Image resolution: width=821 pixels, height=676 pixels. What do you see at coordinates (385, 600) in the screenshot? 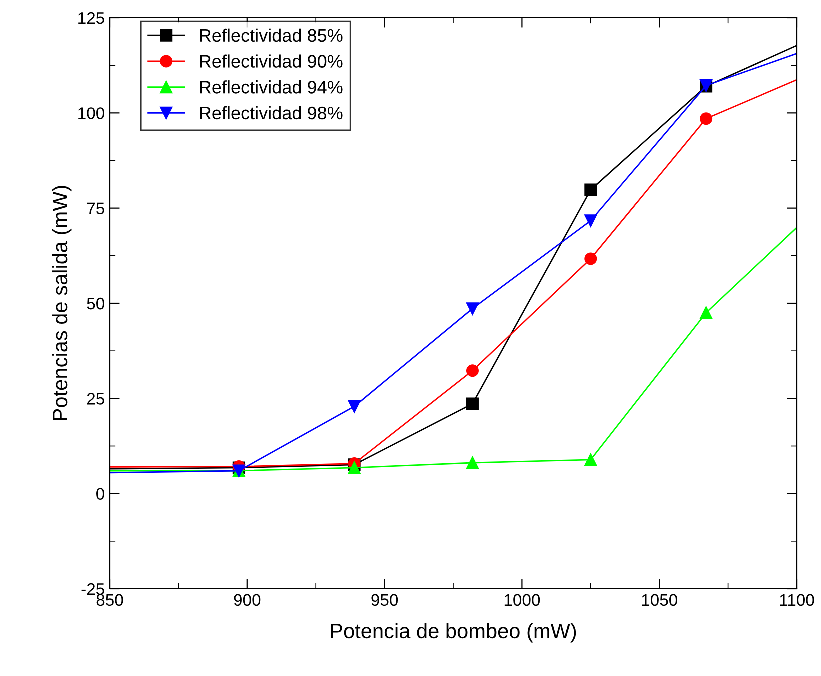
I see `x-tick-label: 950` at bounding box center [385, 600].